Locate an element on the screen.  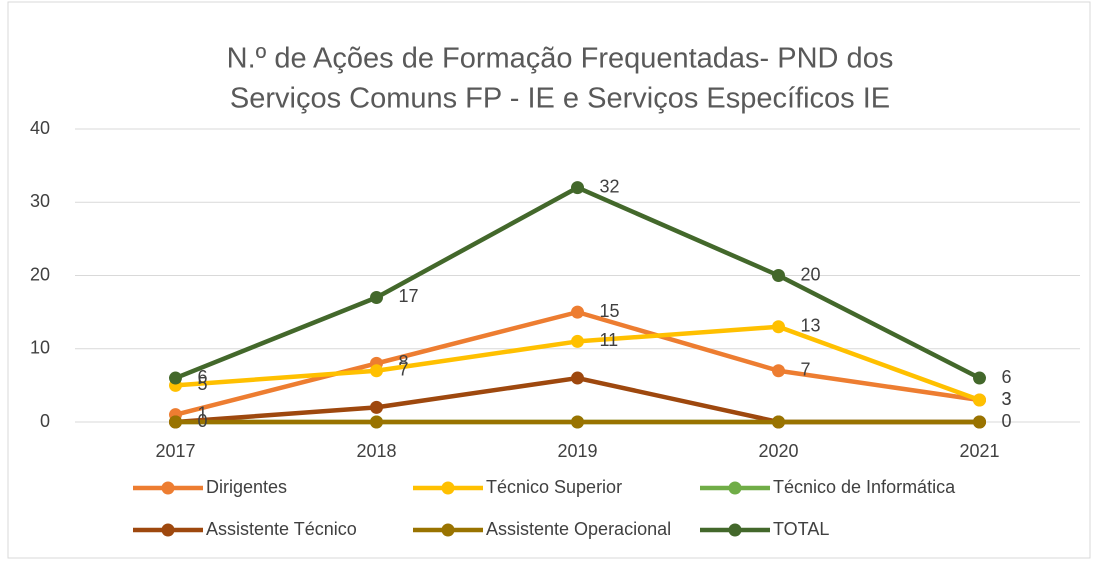
data-label: 8 is located at coordinates (404, 362).